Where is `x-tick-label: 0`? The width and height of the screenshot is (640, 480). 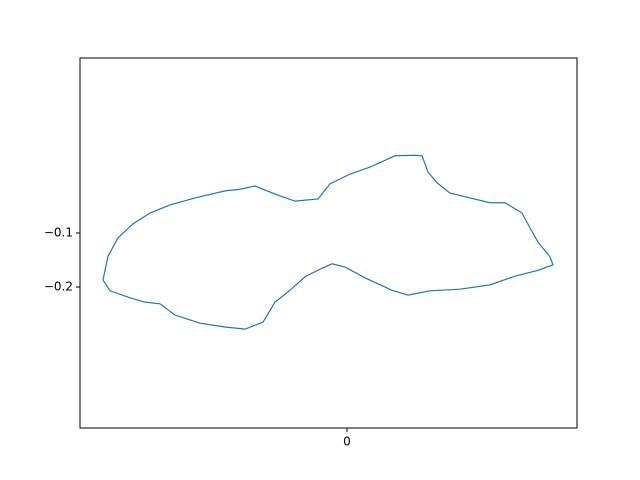
x-tick-label: 0 is located at coordinates (347, 442).